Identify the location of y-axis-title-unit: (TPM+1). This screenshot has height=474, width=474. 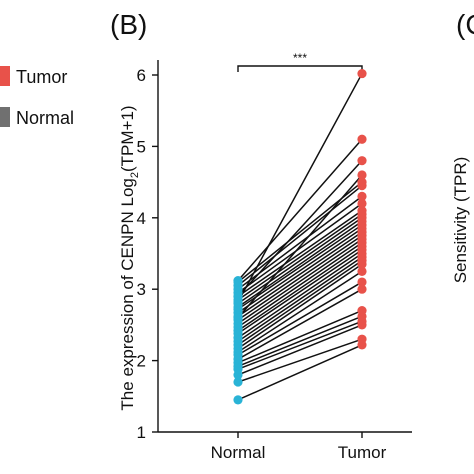
(127, 138).